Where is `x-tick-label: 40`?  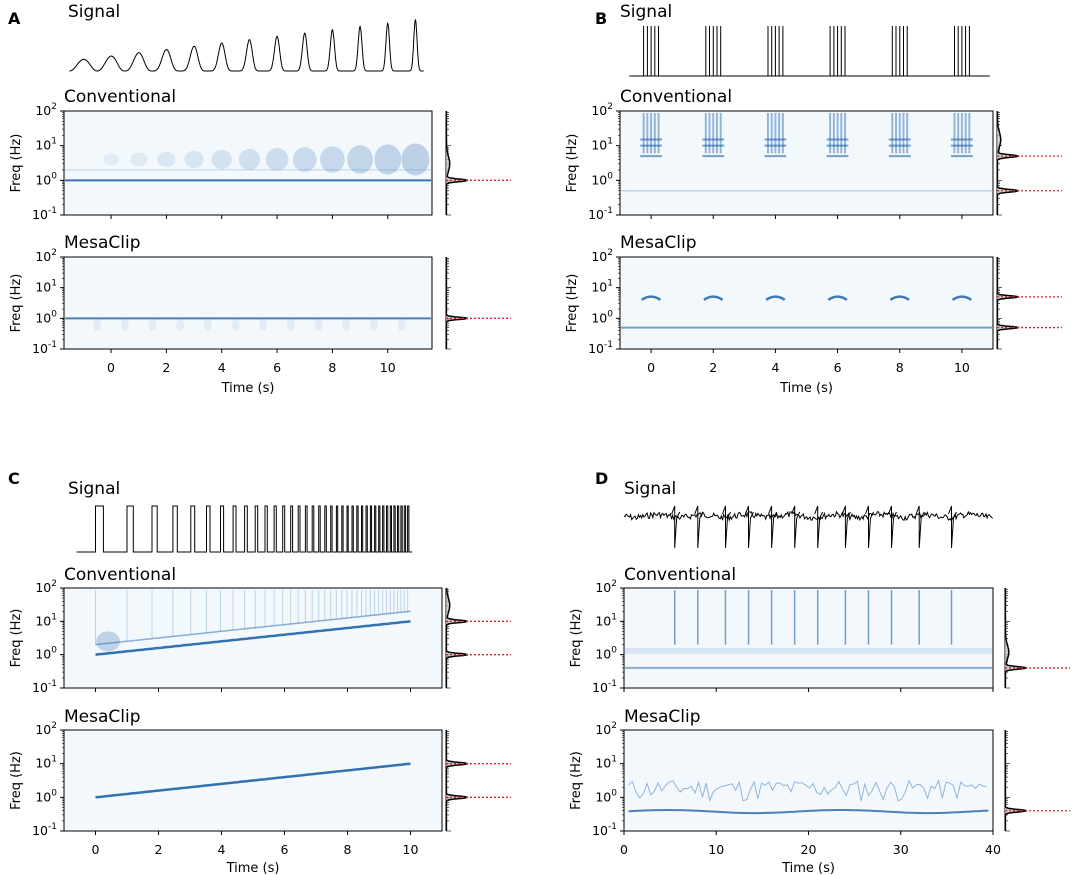 x-tick-label: 40 is located at coordinates (993, 849).